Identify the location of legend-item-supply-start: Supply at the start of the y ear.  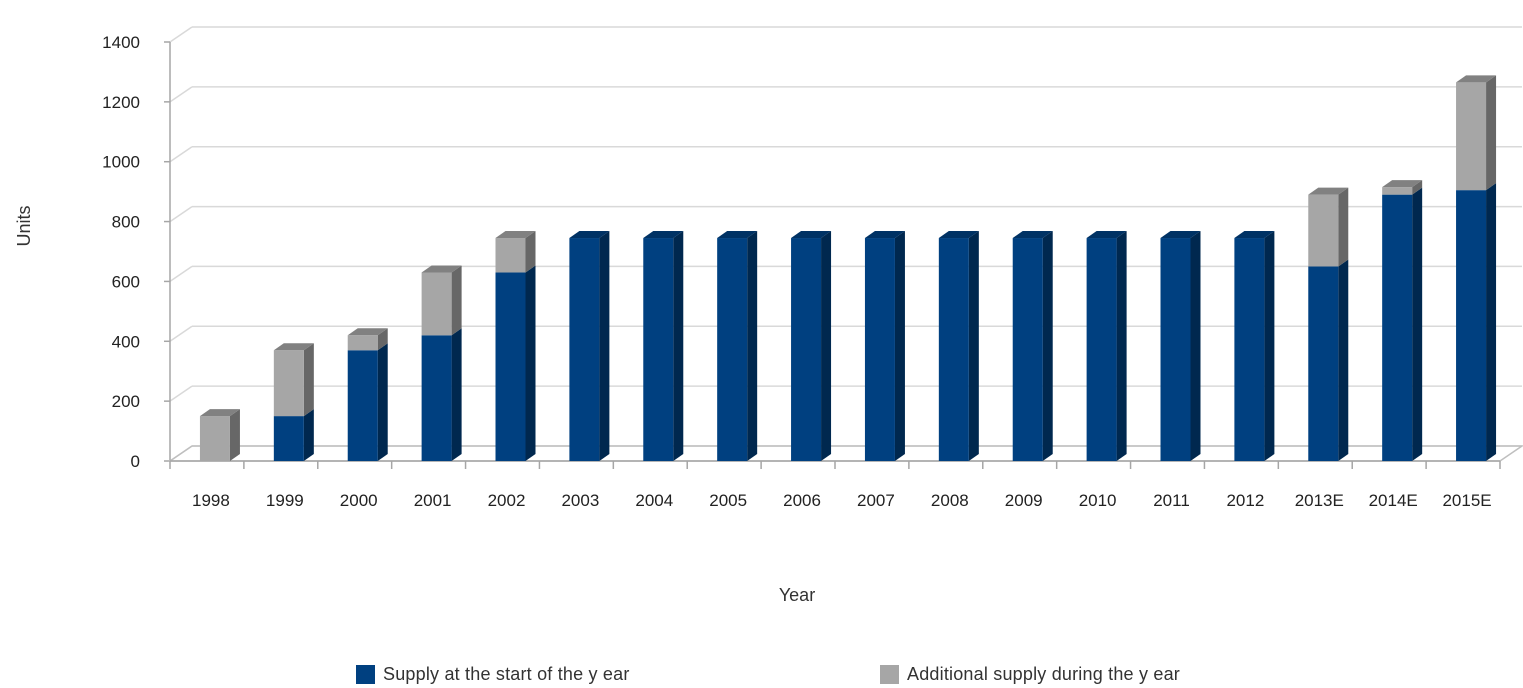
(493, 674).